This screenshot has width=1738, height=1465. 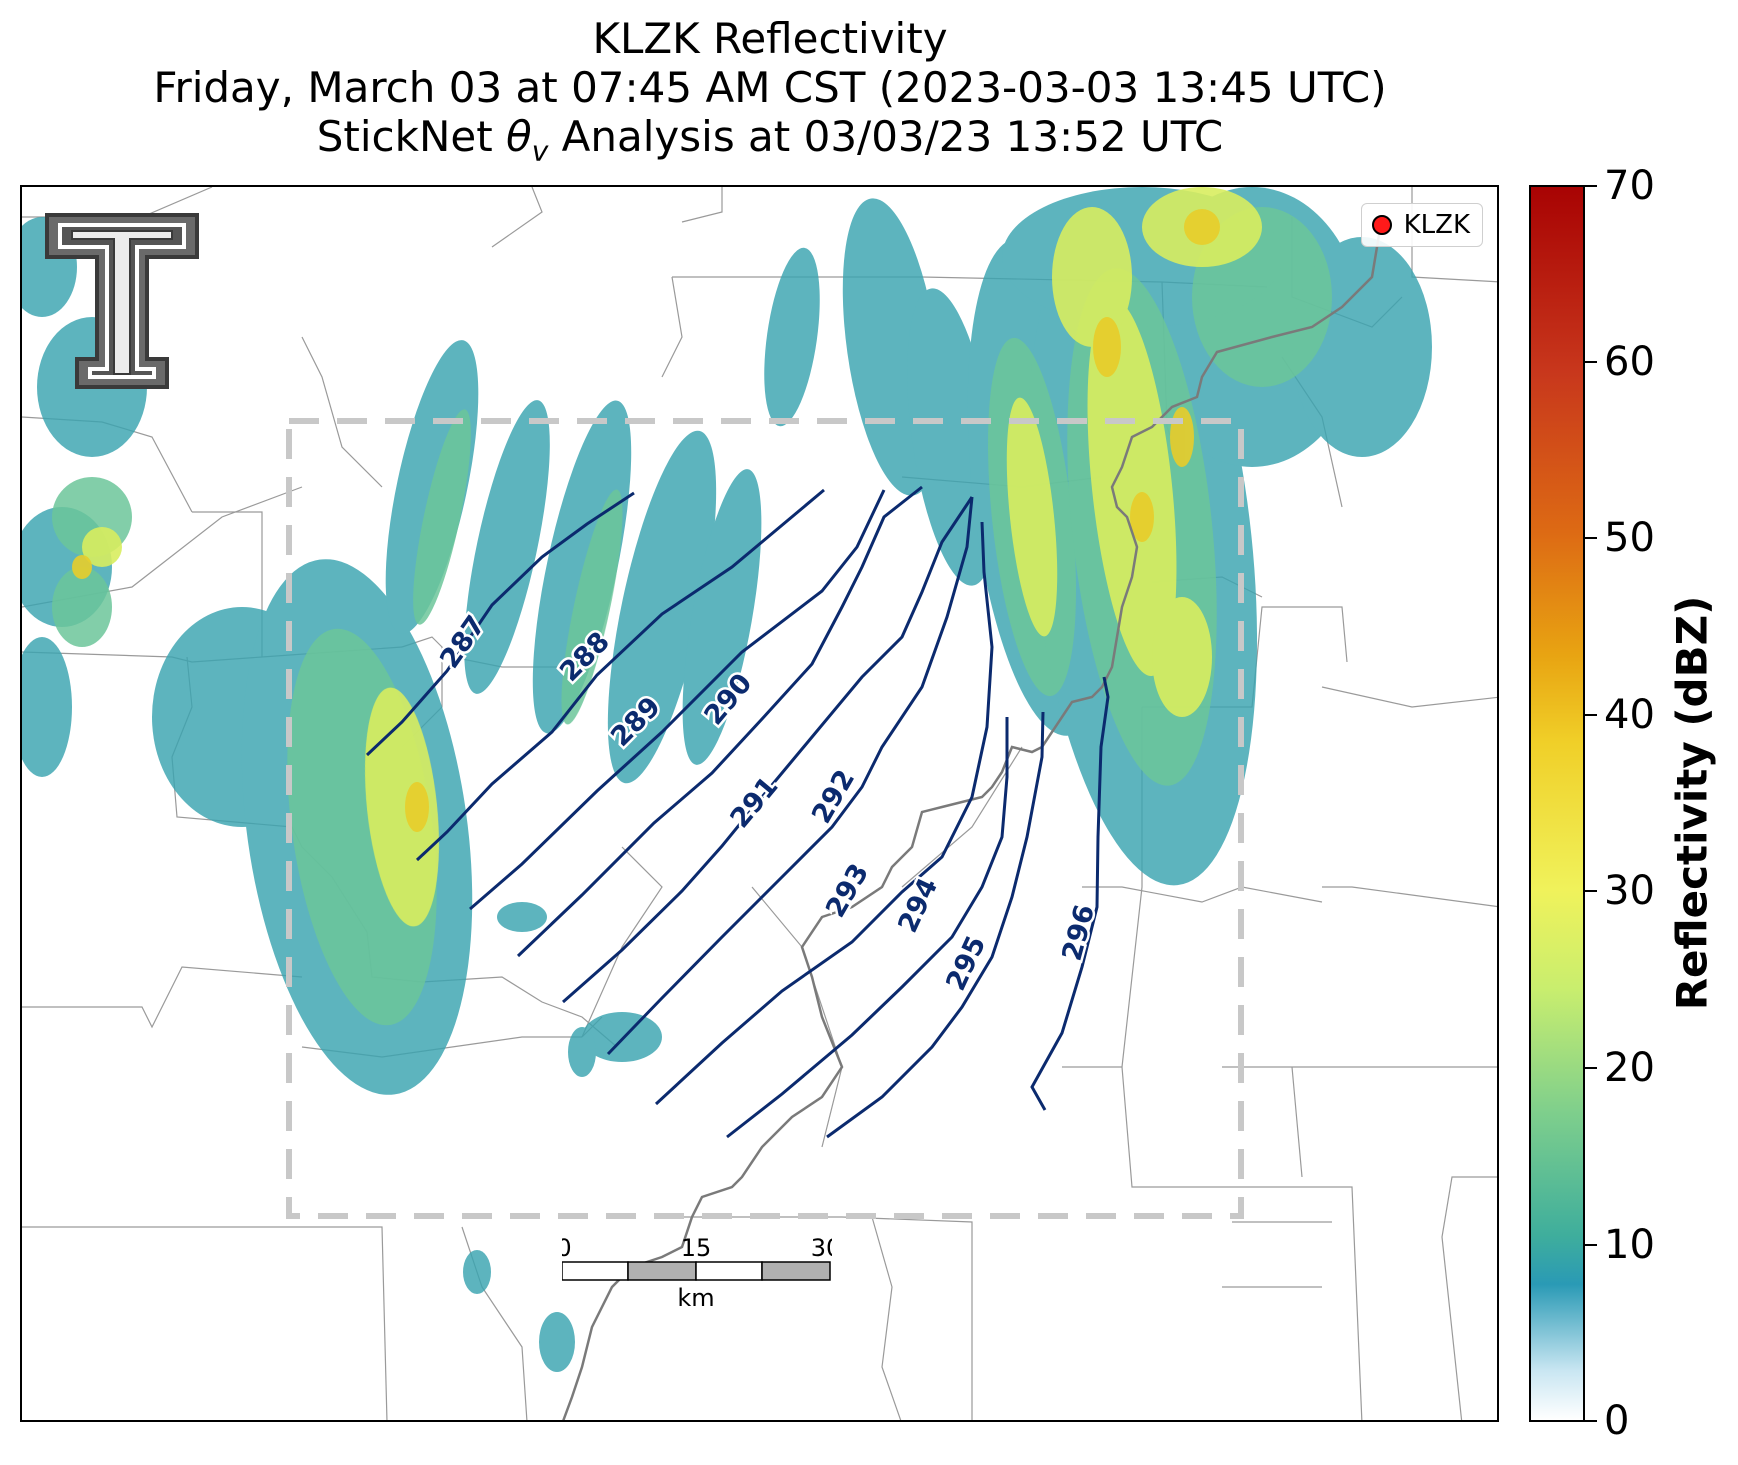 I want to click on theta-symbol: θ, so click(x=519, y=136).